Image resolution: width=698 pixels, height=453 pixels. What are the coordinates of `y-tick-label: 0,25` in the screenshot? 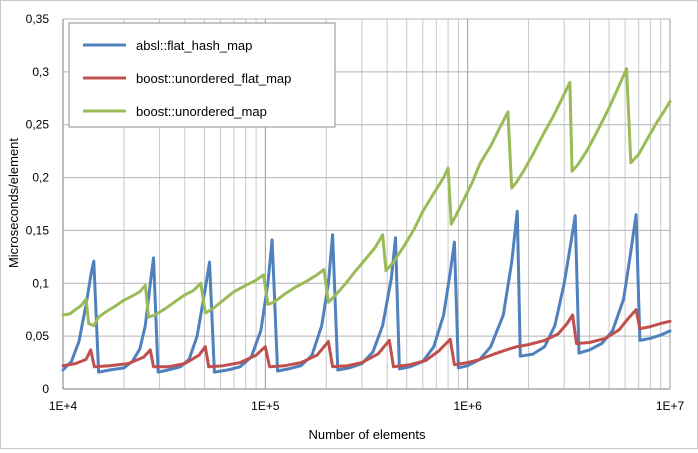 It's located at (38, 125).